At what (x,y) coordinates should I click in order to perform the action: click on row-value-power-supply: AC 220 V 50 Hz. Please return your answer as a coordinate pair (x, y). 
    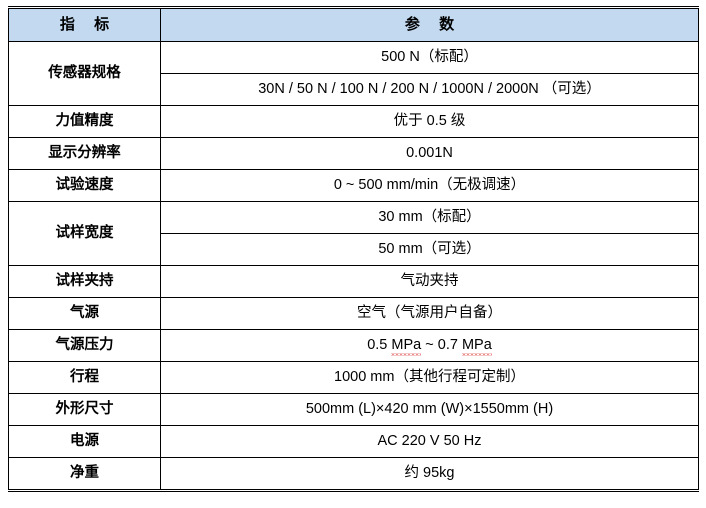
    Looking at the image, I should click on (429, 441).